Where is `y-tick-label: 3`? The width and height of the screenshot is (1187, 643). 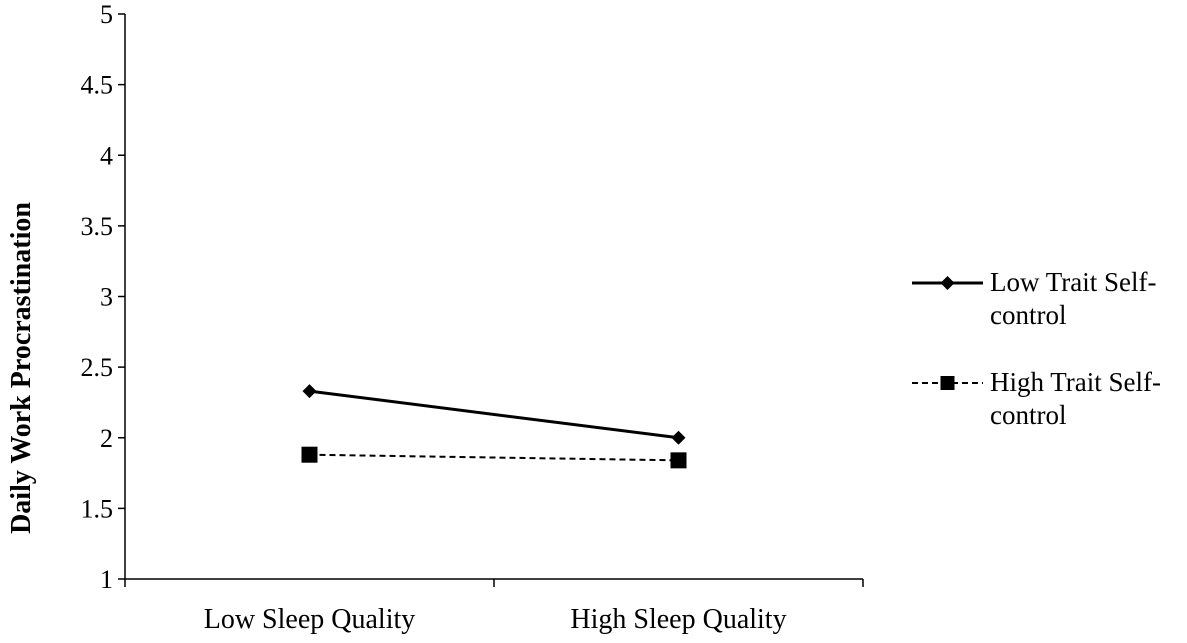 y-tick-label: 3 is located at coordinates (106, 297).